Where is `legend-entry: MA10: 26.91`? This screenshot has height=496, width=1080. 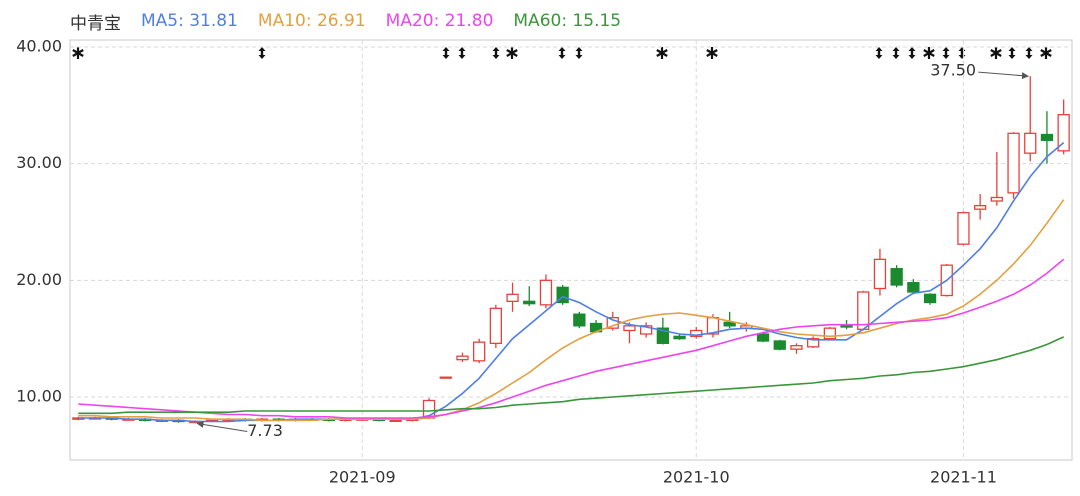 legend-entry: MA10: 26.91 is located at coordinates (311, 21).